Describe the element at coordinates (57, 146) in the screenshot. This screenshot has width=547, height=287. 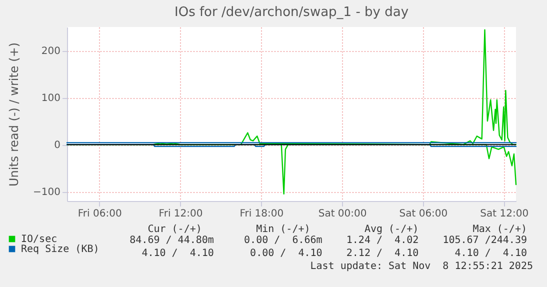
I see `y-tick-label: 0` at that location.